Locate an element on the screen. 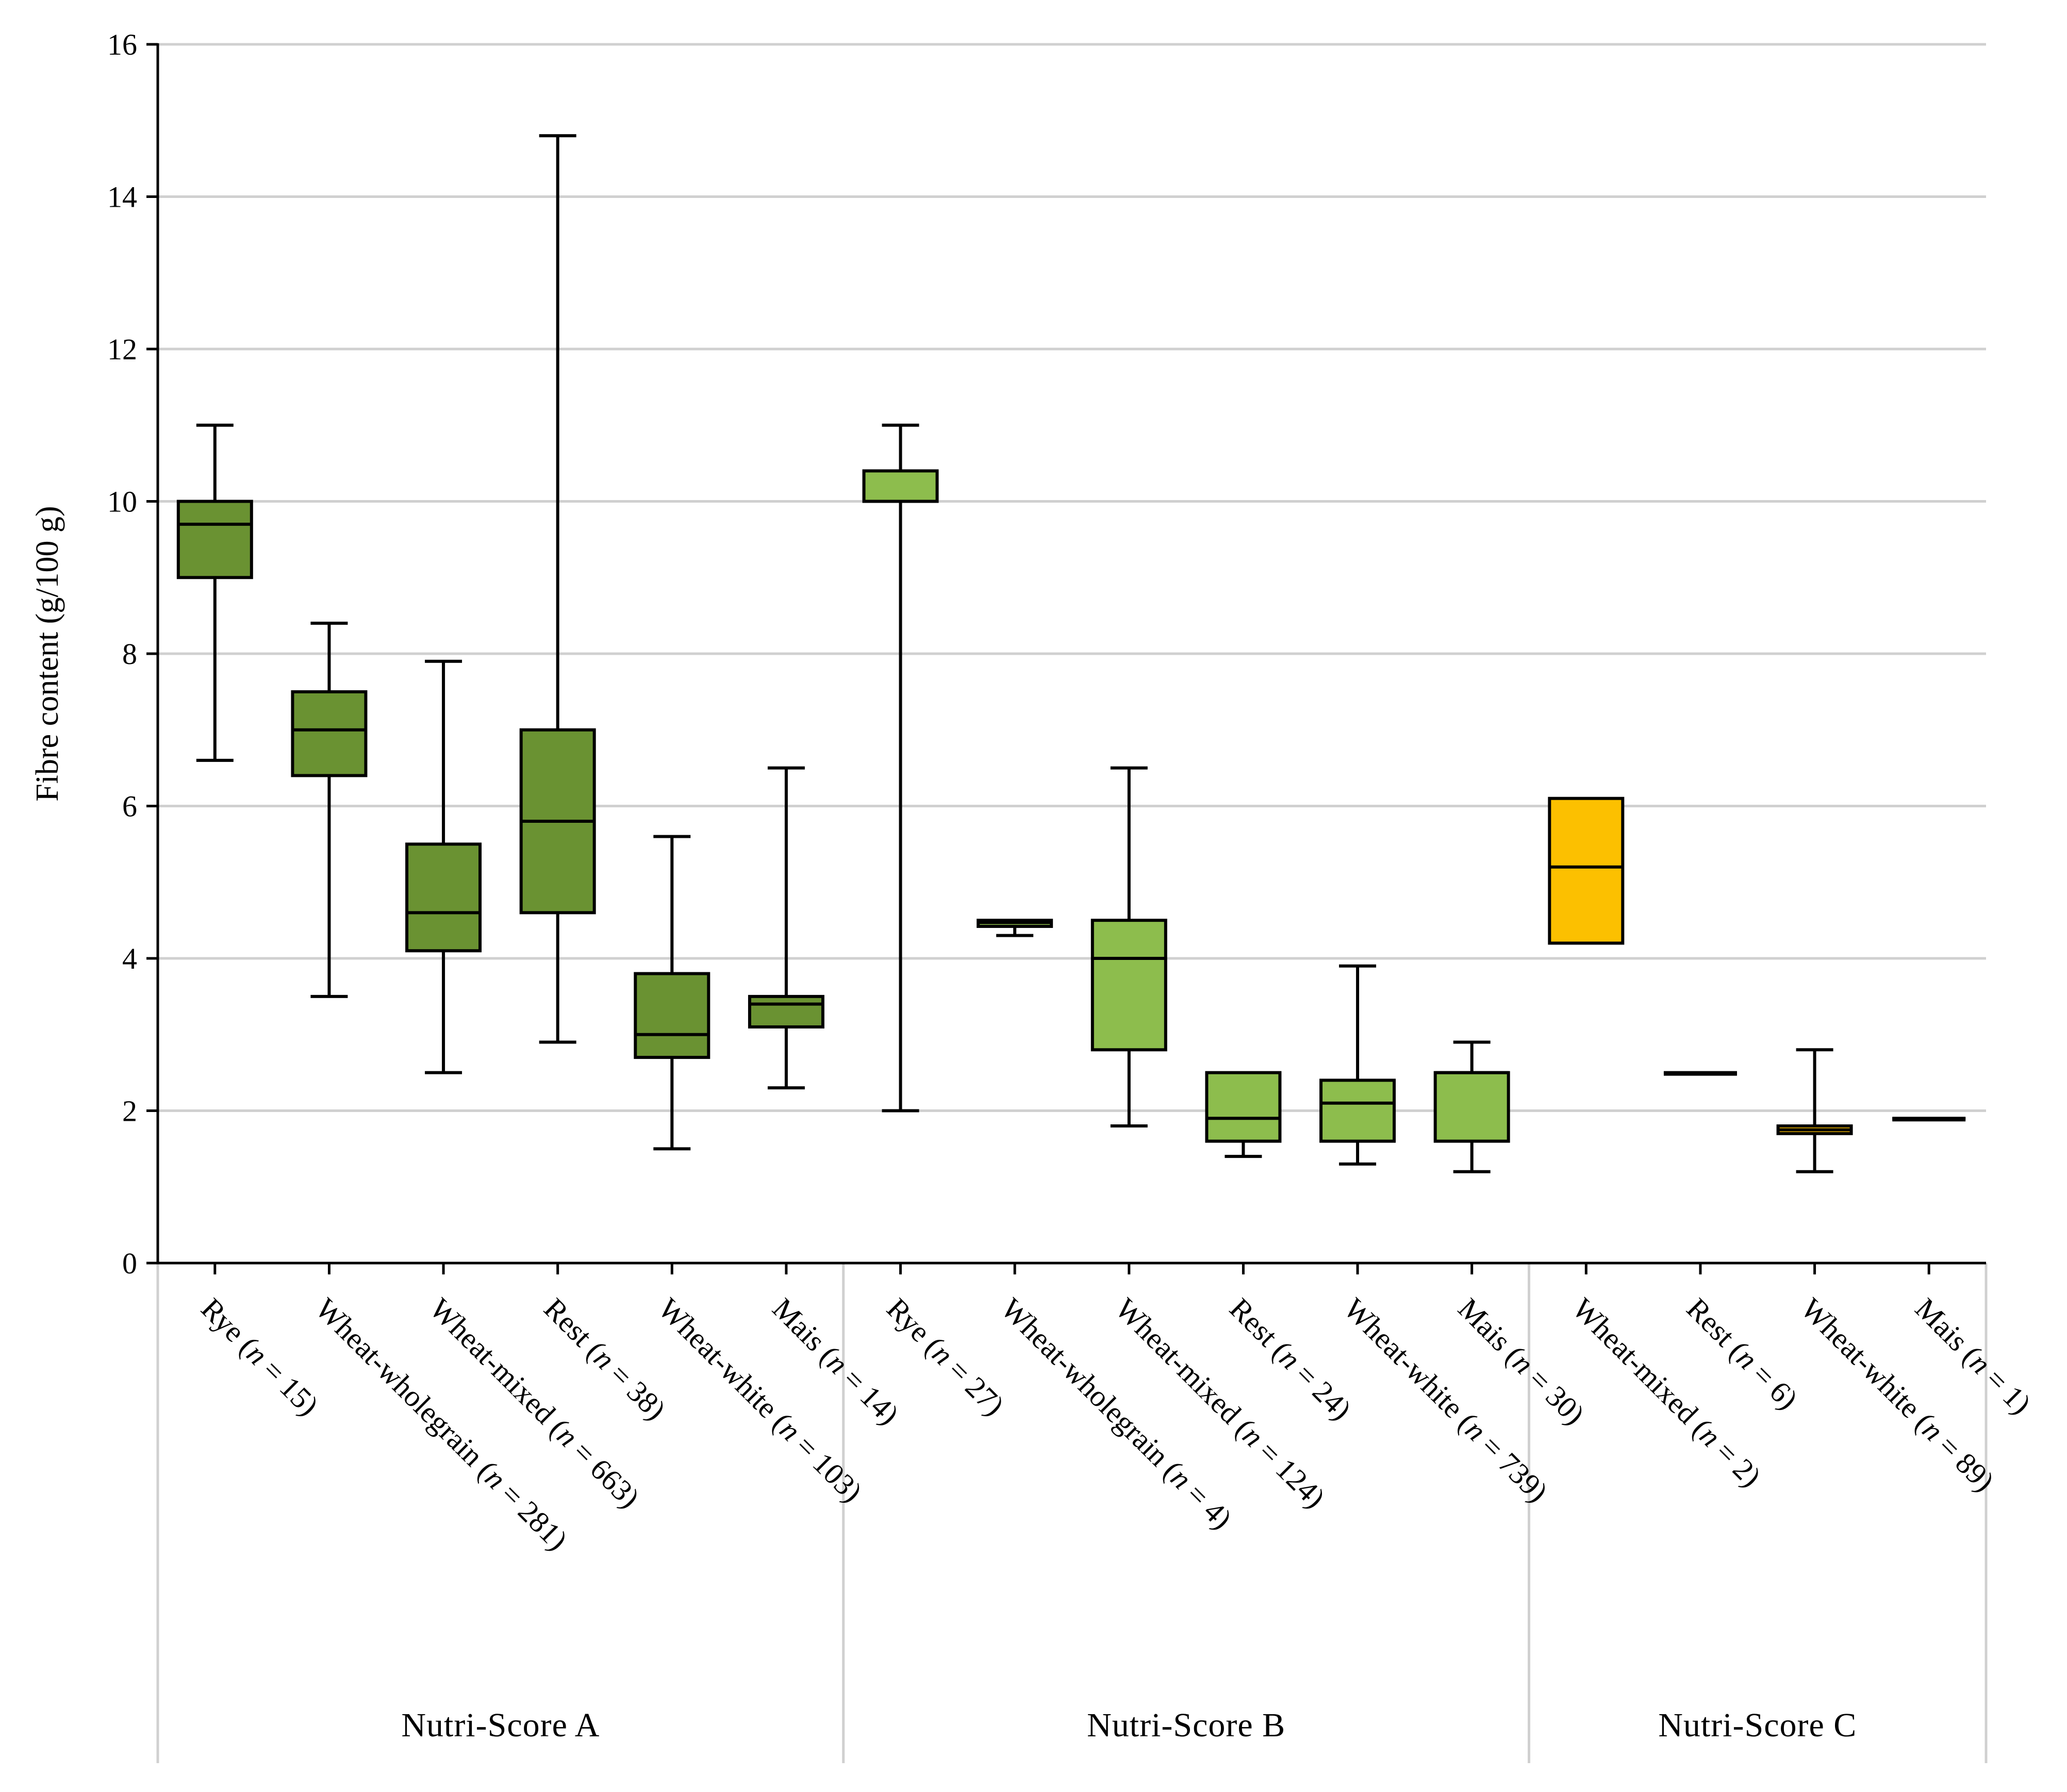 The width and height of the screenshot is (2067, 1792). y-tick-label: 8 is located at coordinates (129, 654).